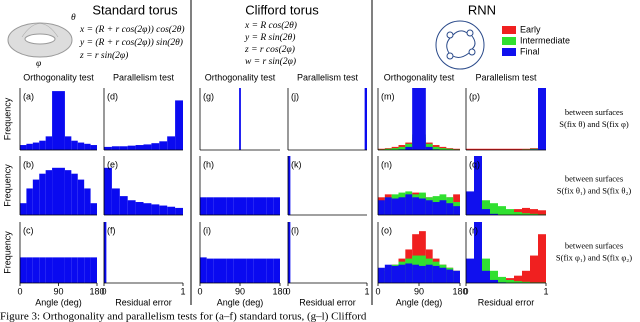 The image size is (640, 322). I want to click on equation: y = (R + r cos(2φ)) sin(2θ), so click(131, 42).